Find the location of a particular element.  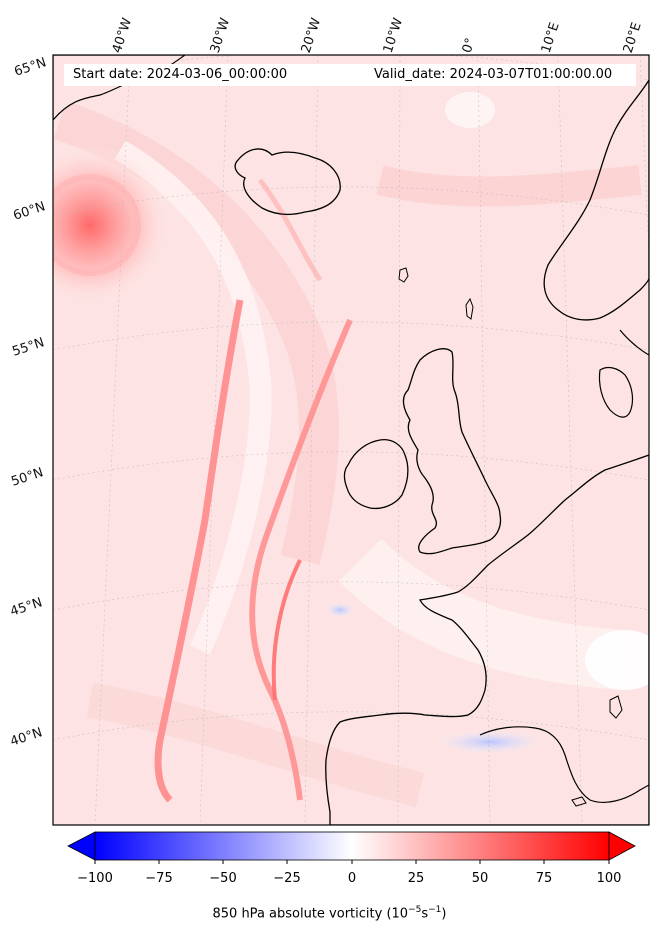

colorbar-tick-label: 0 is located at coordinates (352, 878).